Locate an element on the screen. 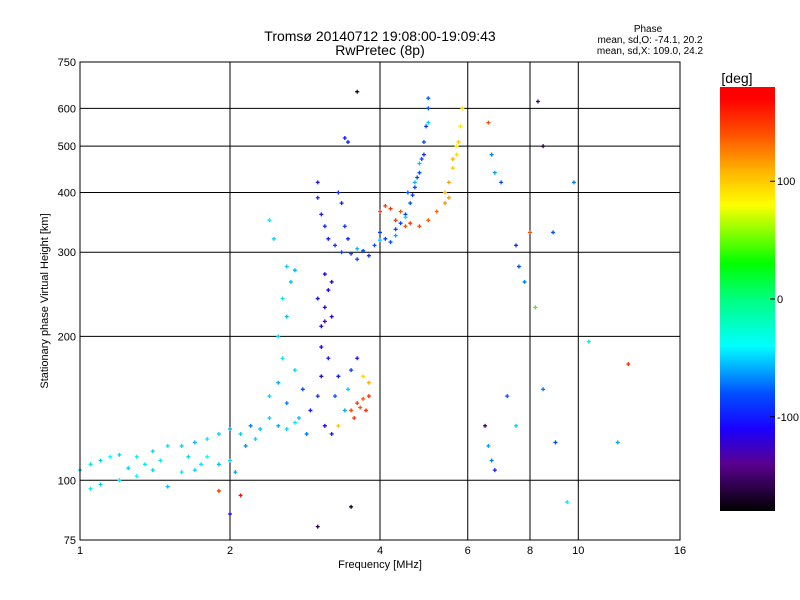  x-tick-label: 6 is located at coordinates (468, 551).